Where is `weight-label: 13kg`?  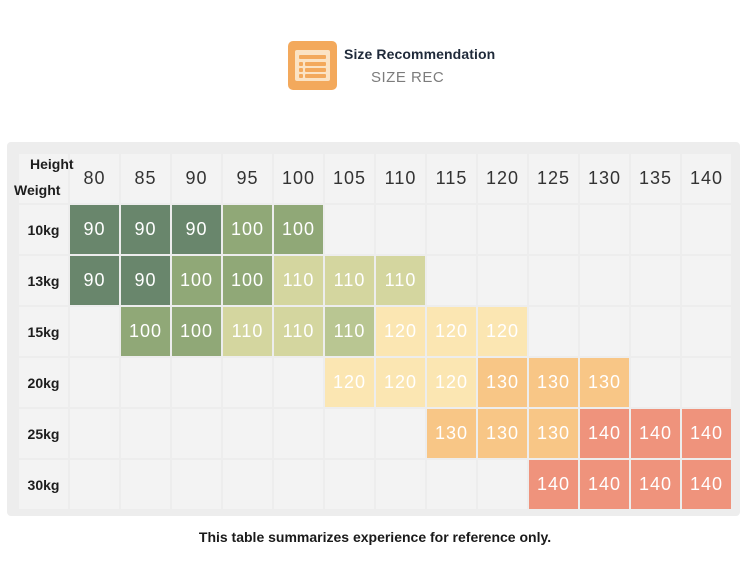
weight-label: 13kg is located at coordinates (43, 280).